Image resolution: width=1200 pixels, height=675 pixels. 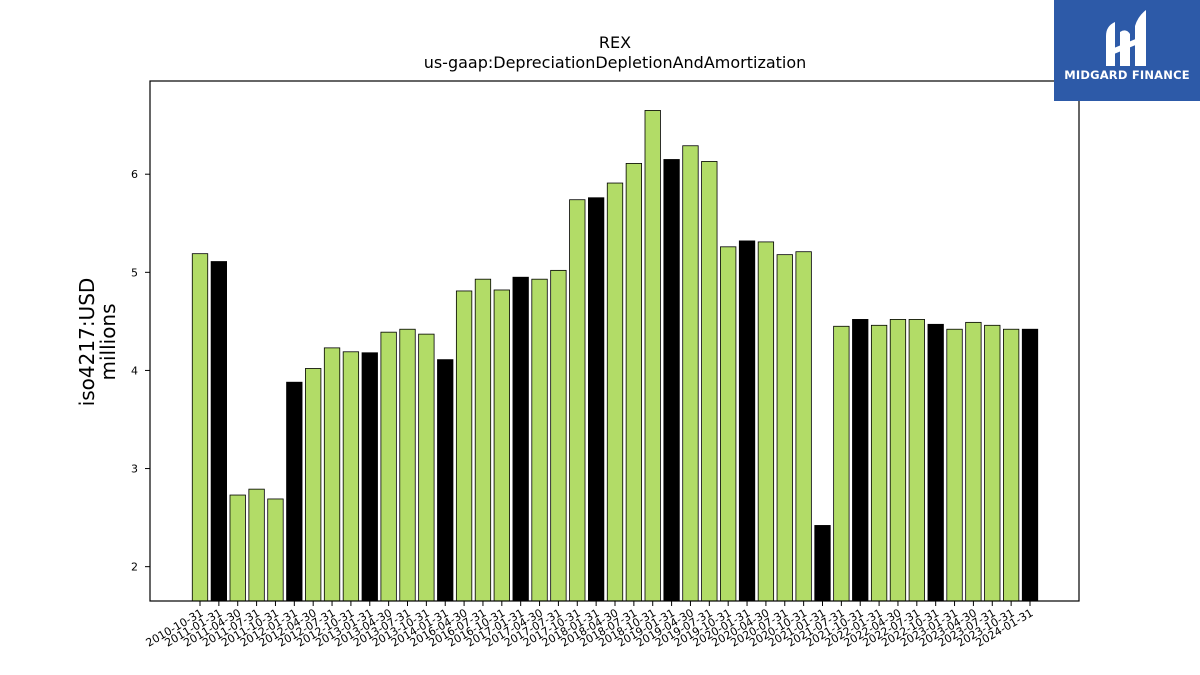 I want to click on y-tick-label: 5, so click(x=134, y=272).